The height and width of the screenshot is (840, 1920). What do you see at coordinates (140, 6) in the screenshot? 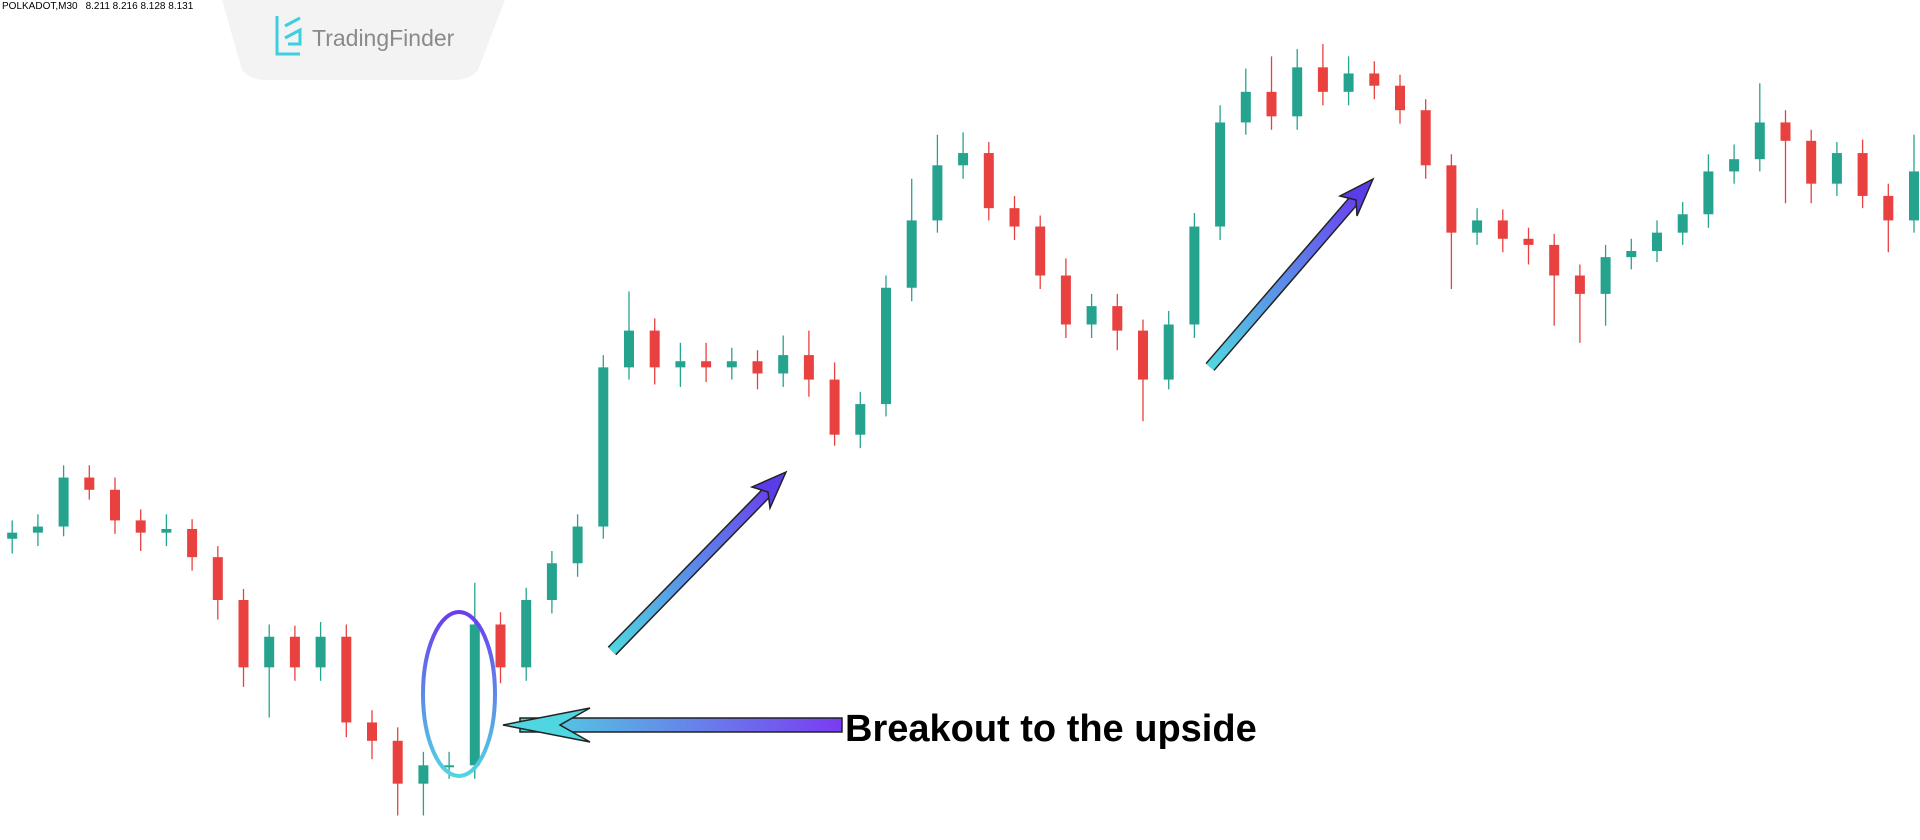
I see `quotes: 8.211 8.216 8.128 8.131` at bounding box center [140, 6].